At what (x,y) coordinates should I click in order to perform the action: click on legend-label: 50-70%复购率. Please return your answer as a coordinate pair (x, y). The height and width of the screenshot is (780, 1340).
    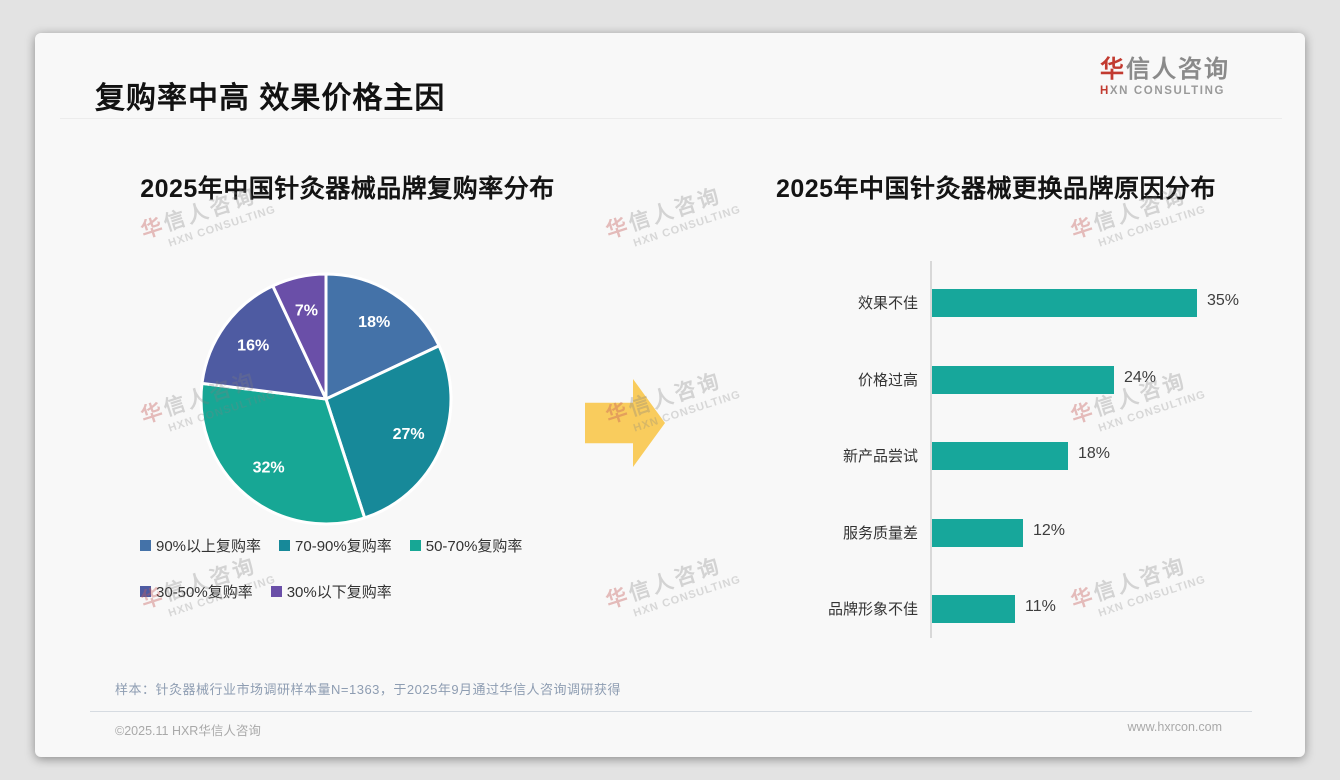
    Looking at the image, I should click on (474, 546).